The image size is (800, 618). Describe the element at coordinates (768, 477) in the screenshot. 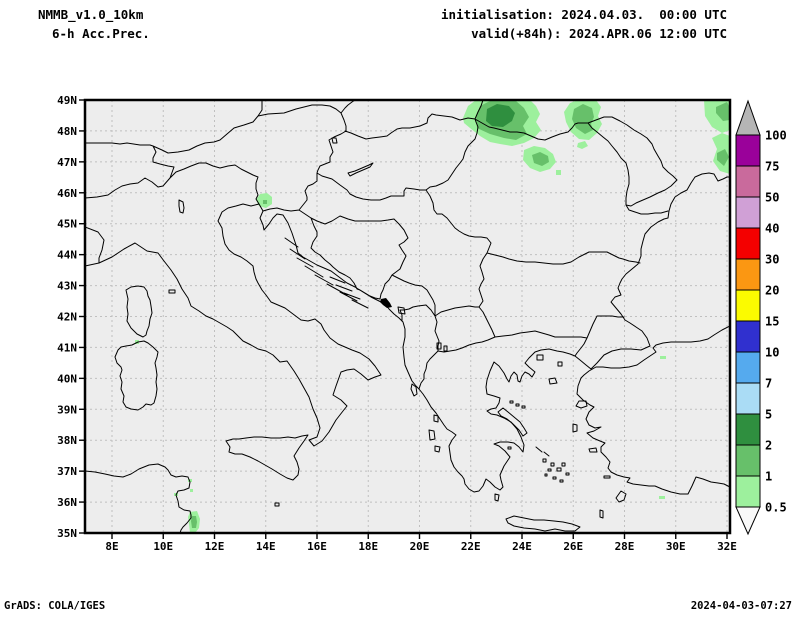

I see `colorbar-label: 1` at that location.